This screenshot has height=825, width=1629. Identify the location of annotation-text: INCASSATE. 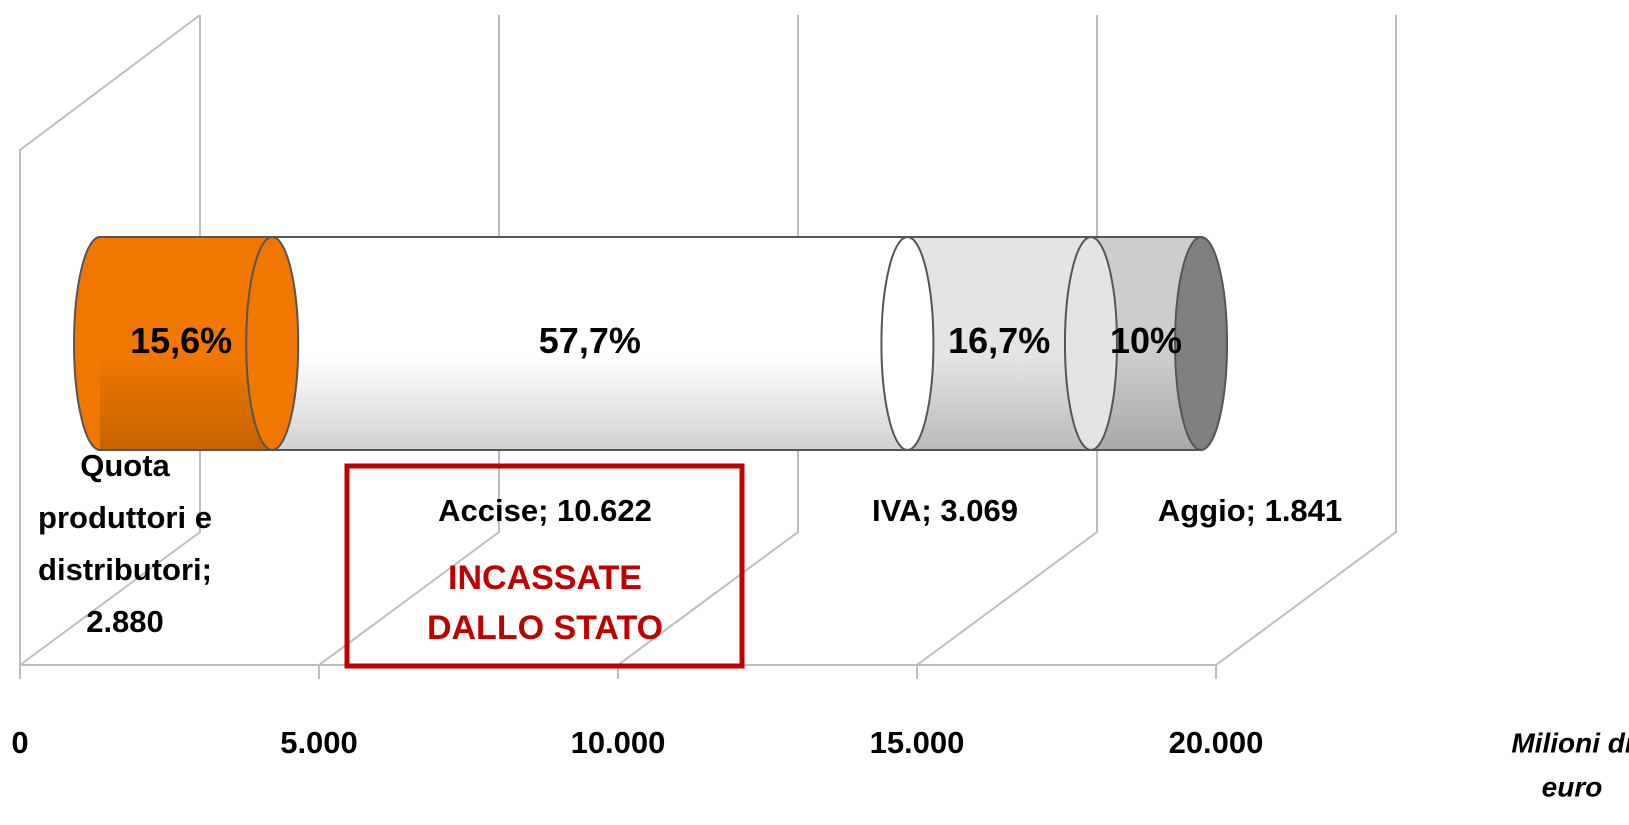
(545, 578).